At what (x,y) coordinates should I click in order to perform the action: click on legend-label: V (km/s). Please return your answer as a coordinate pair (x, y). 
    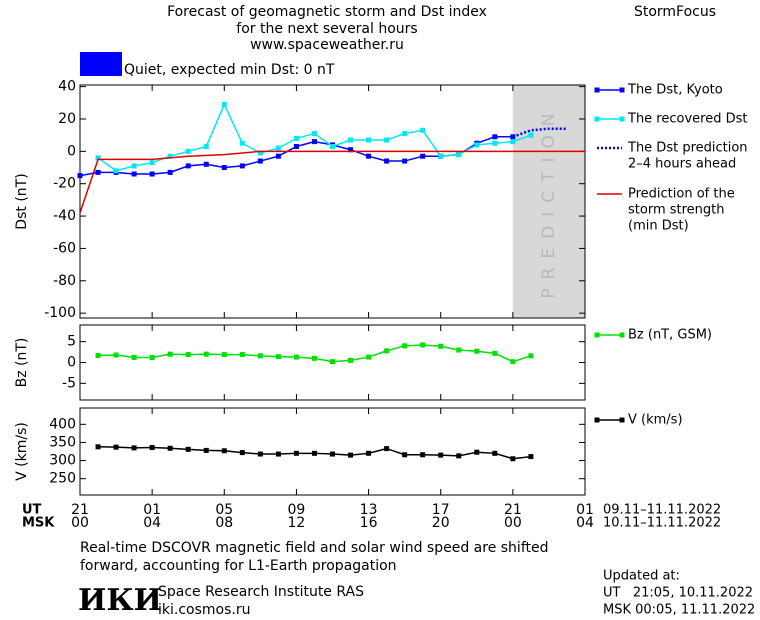
    Looking at the image, I should click on (655, 420).